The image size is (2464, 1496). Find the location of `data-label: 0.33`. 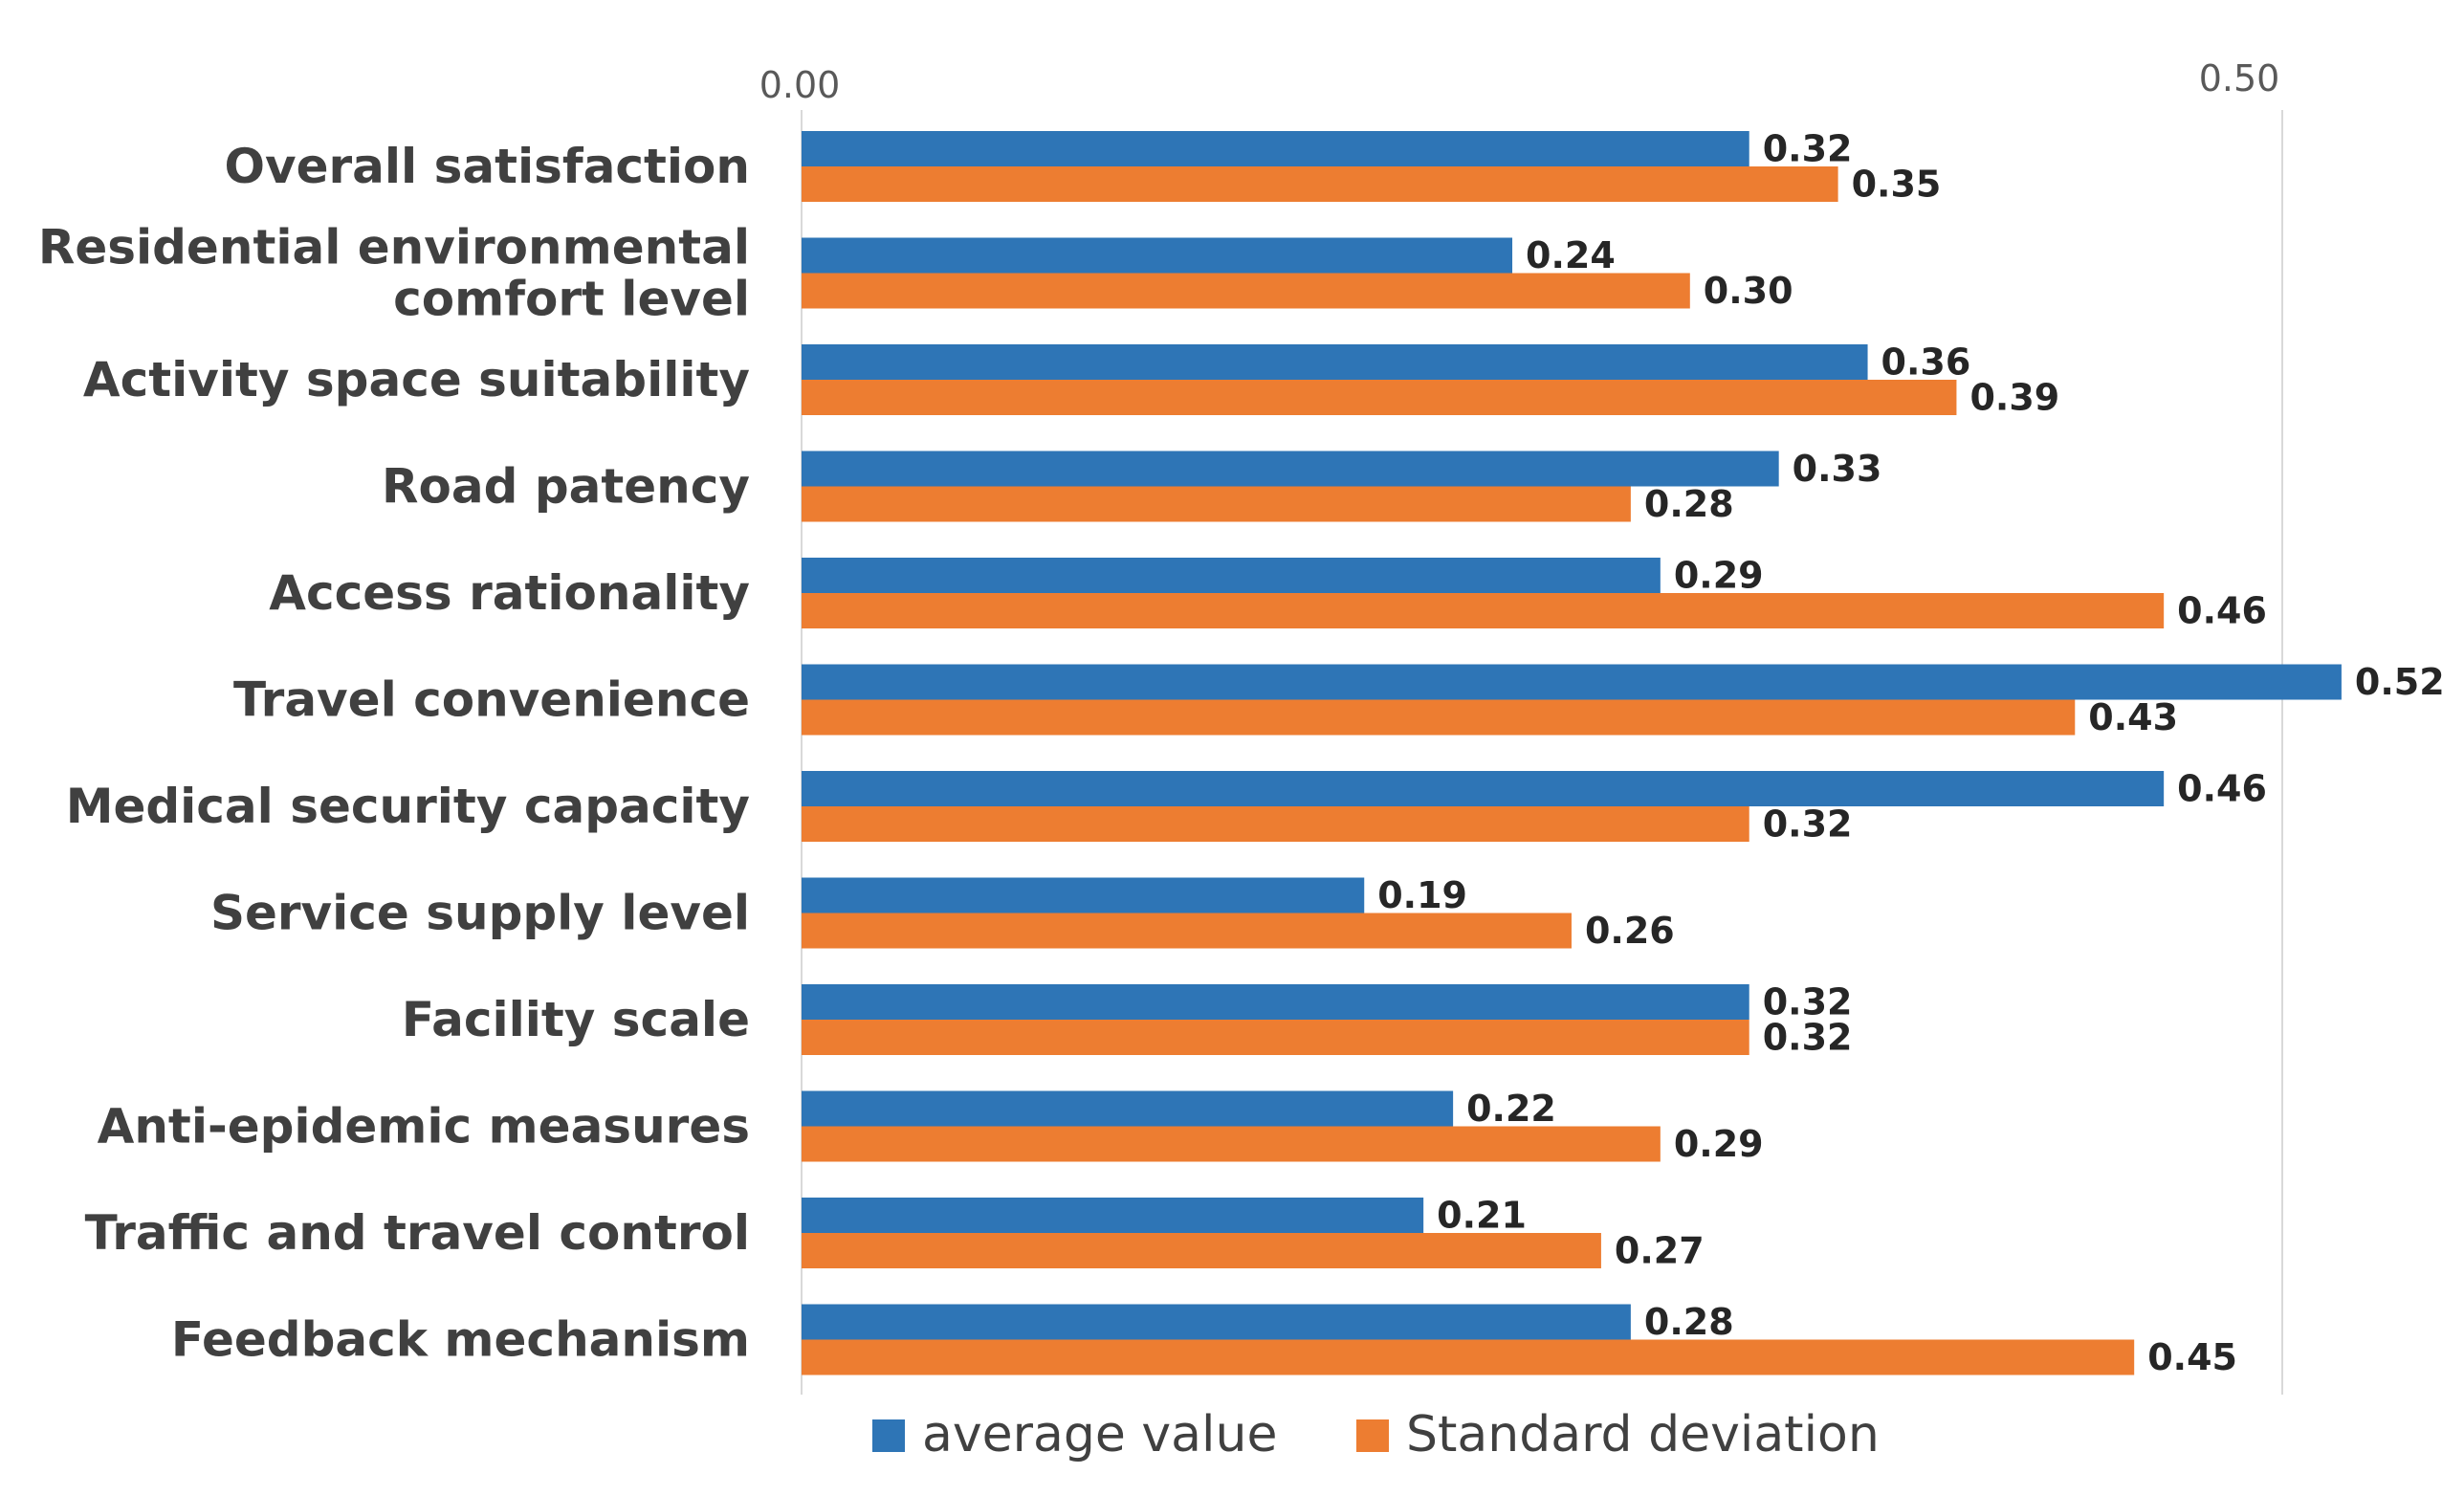

data-label: 0.33 is located at coordinates (1837, 469).